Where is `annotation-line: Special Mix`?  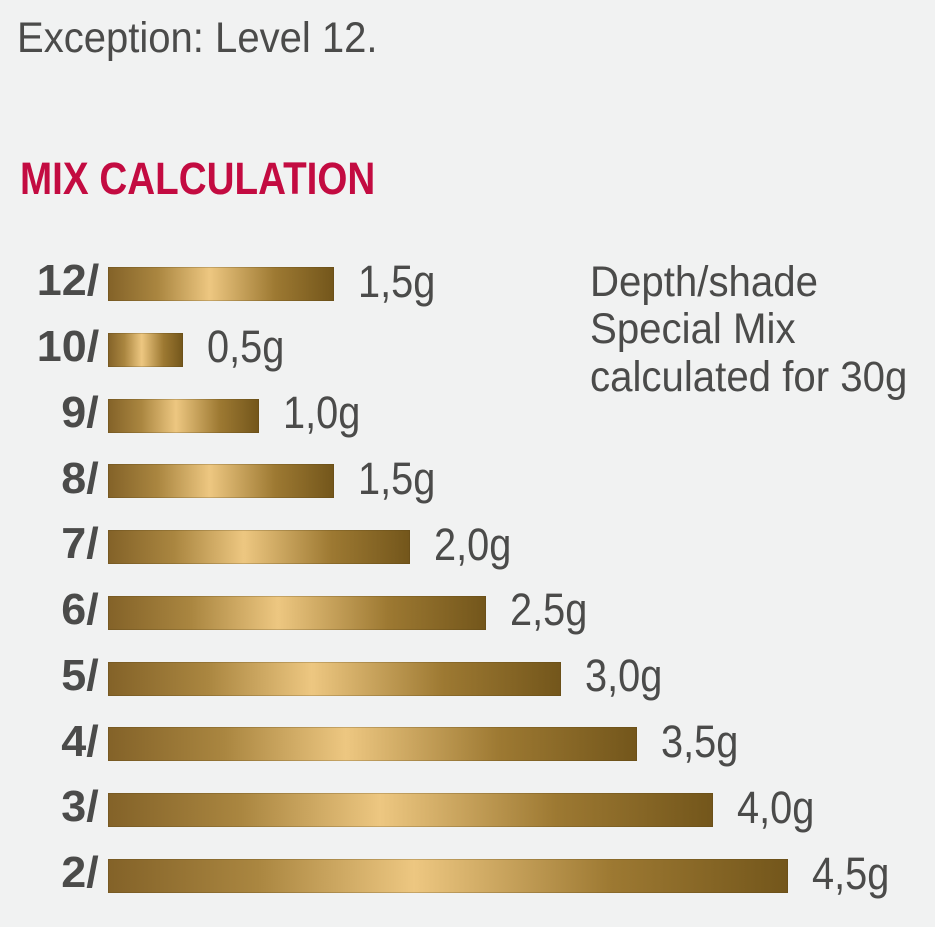 annotation-line: Special Mix is located at coordinates (693, 329).